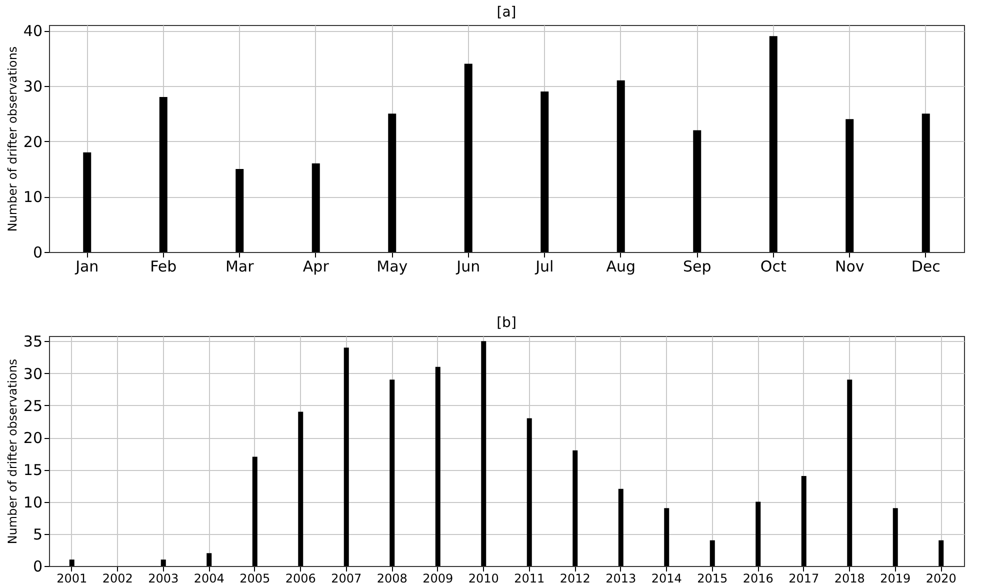 This screenshot has width=993, height=584. Describe the element at coordinates (32, 405) in the screenshot. I see `y-tick-label: 25` at that location.